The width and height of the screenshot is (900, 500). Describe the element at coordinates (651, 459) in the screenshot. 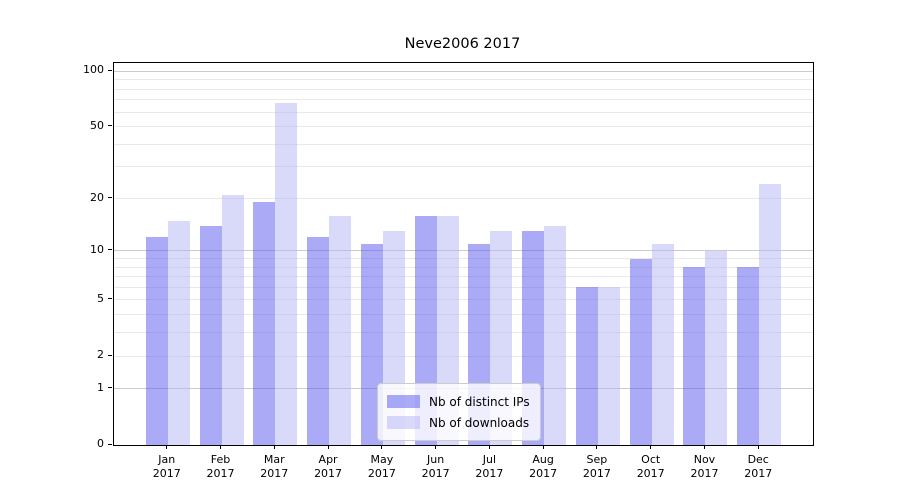

I see `x-tick-month: Oct` at that location.